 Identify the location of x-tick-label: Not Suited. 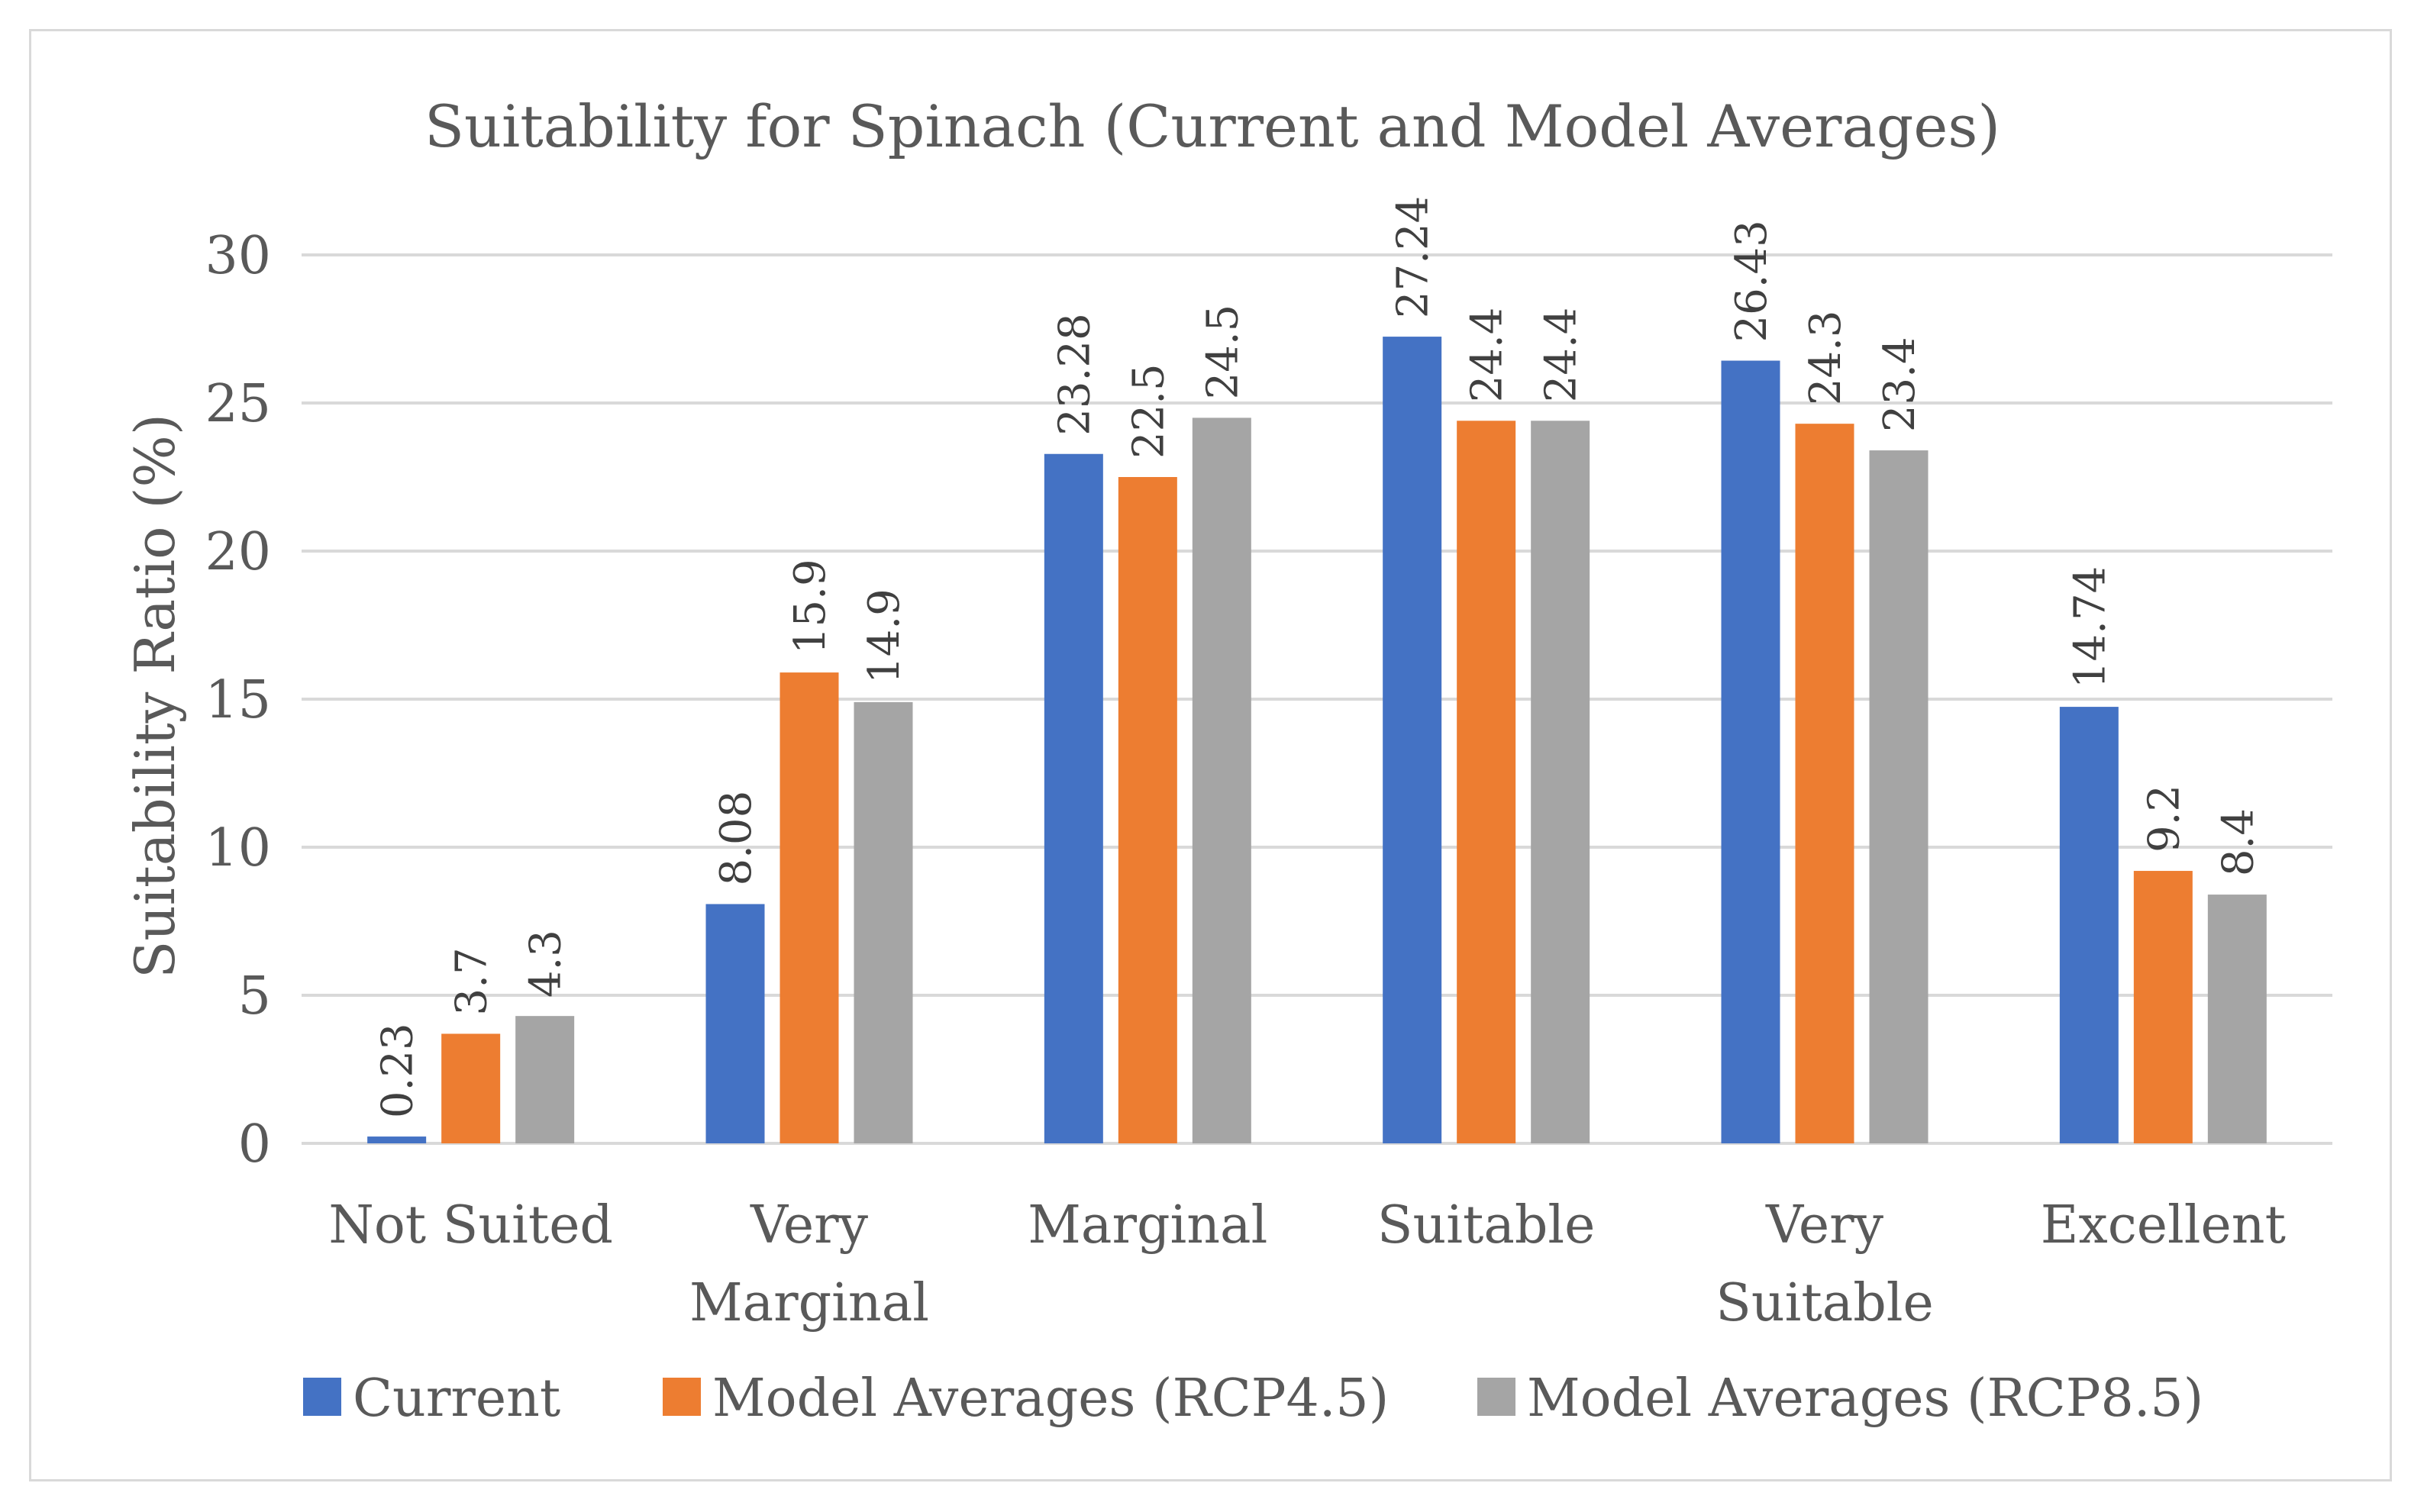
(470, 1225).